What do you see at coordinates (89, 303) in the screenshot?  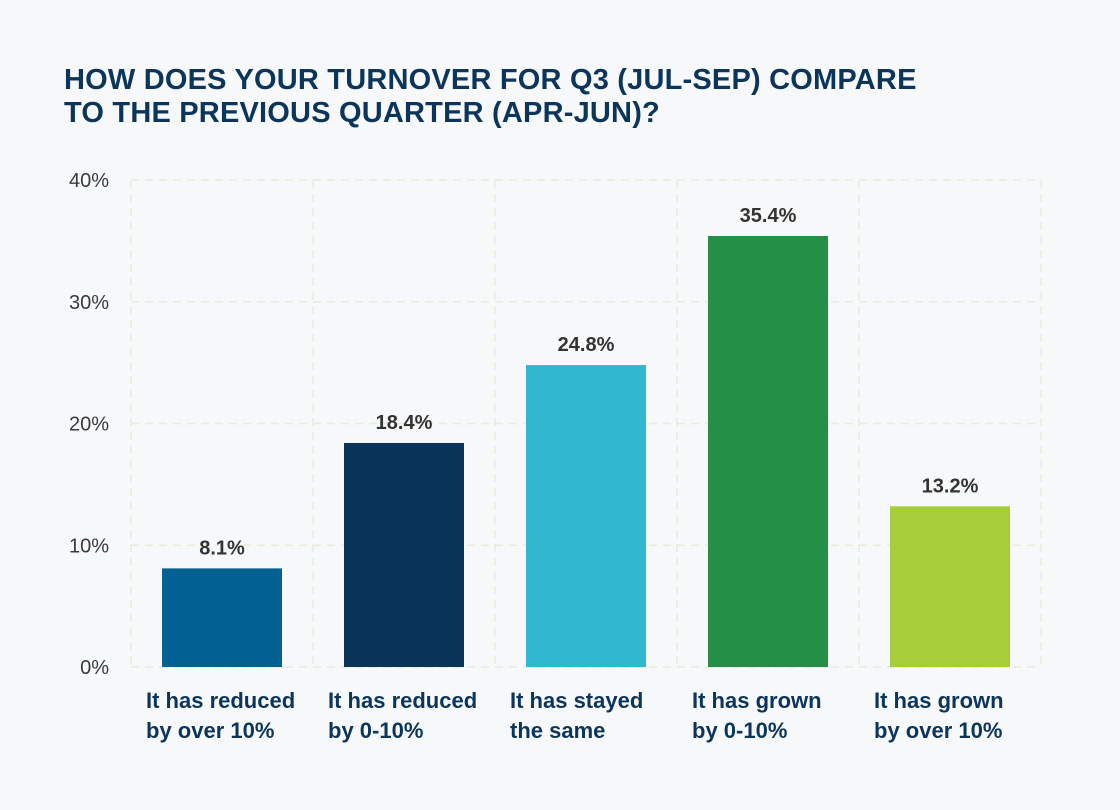 I see `y-tick-label: 30%` at bounding box center [89, 303].